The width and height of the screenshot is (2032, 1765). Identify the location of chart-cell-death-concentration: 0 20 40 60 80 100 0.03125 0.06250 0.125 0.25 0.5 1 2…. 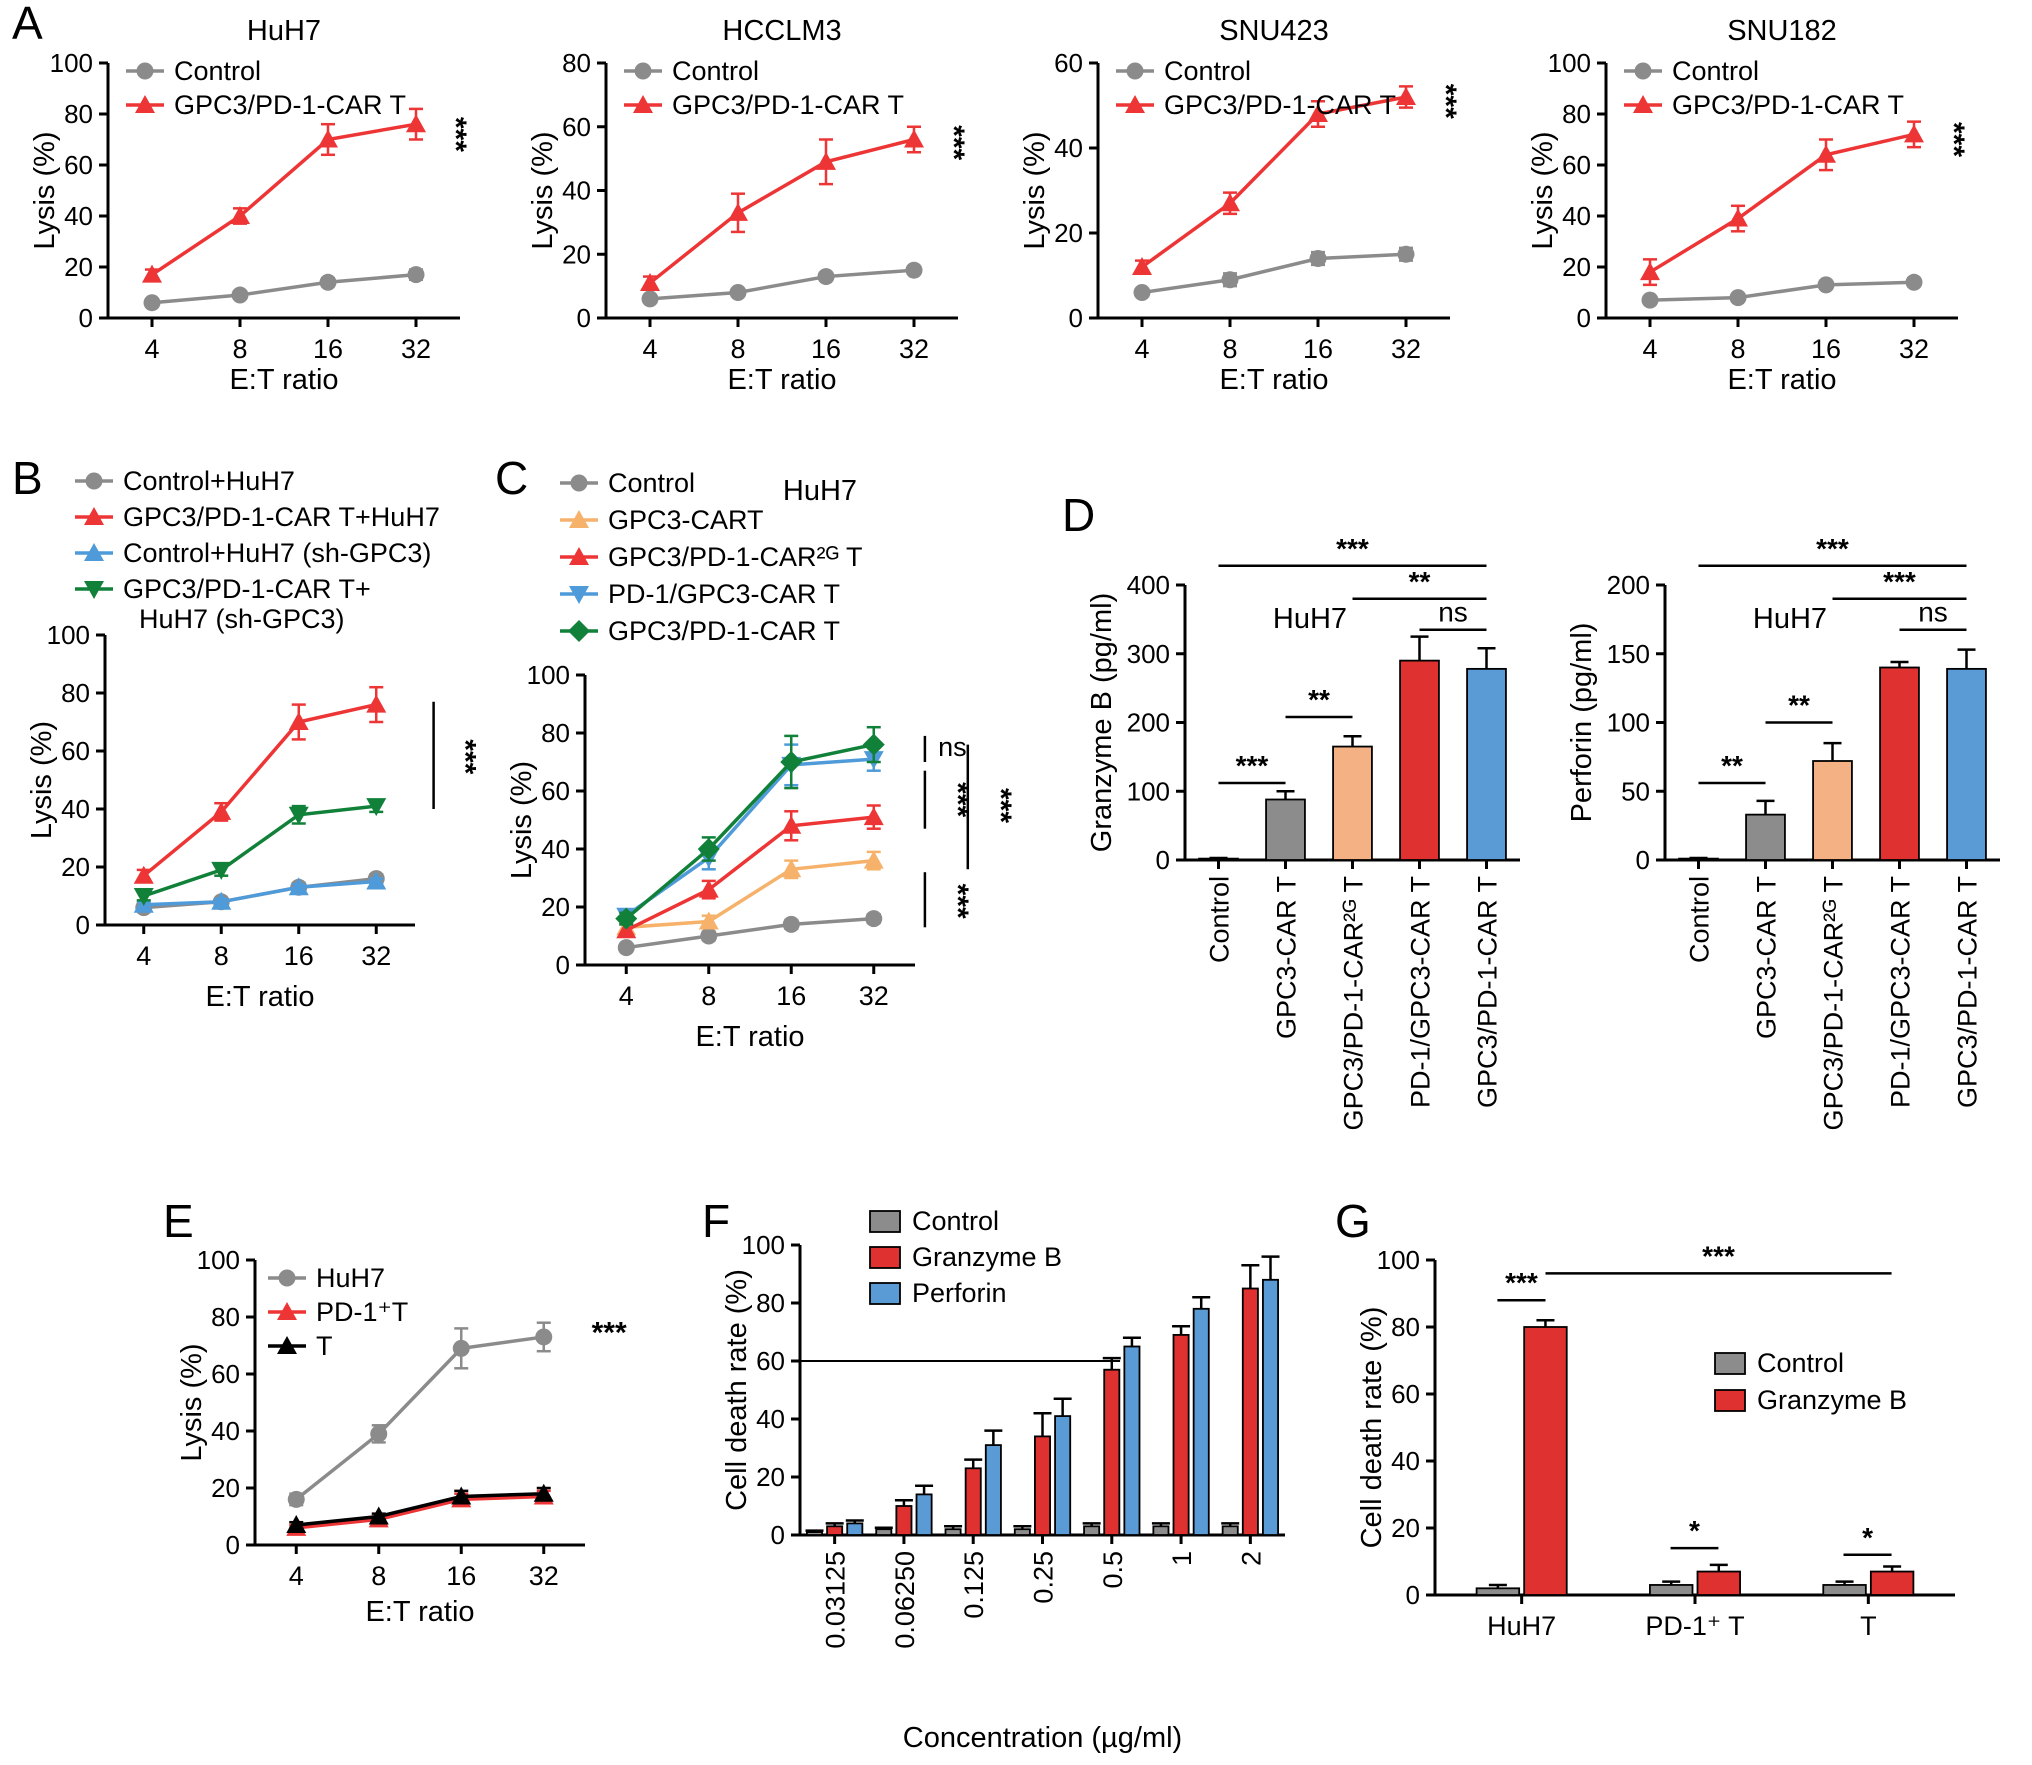
(1003, 1480).